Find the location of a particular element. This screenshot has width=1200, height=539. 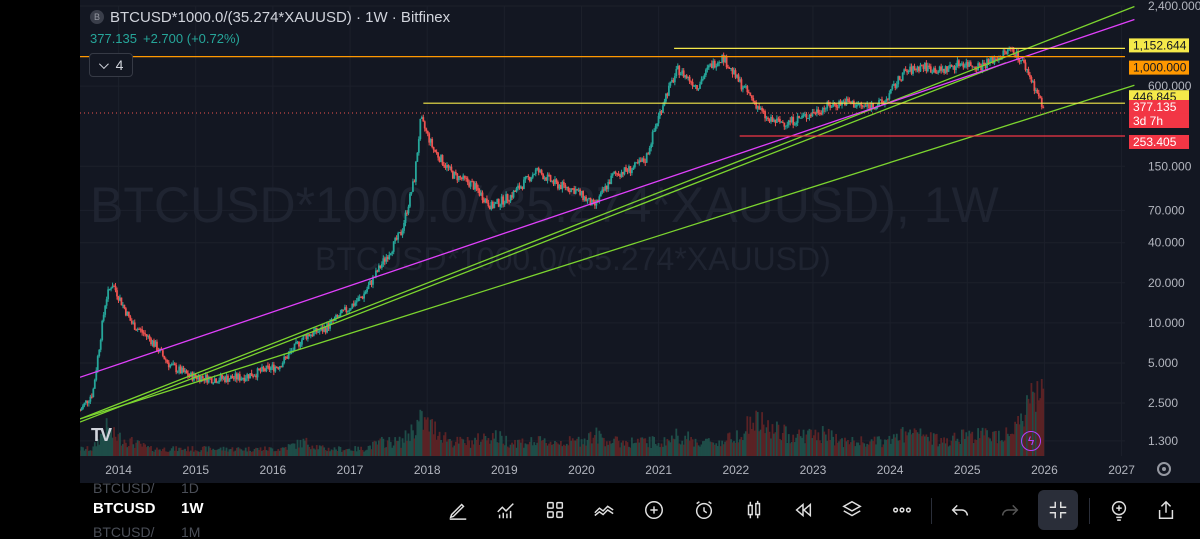

templates-icon is located at coordinates (555, 510).